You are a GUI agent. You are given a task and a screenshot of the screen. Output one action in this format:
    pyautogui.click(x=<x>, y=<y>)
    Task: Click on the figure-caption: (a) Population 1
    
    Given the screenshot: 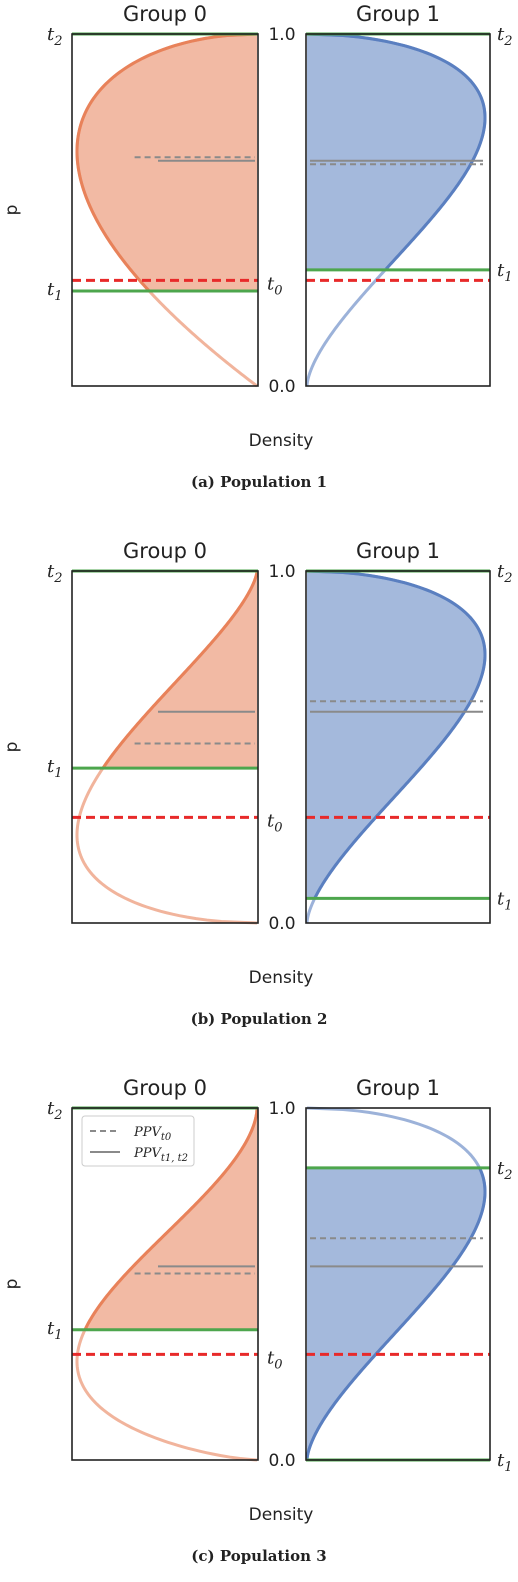 What is the action you would take?
    pyautogui.click(x=259, y=482)
    